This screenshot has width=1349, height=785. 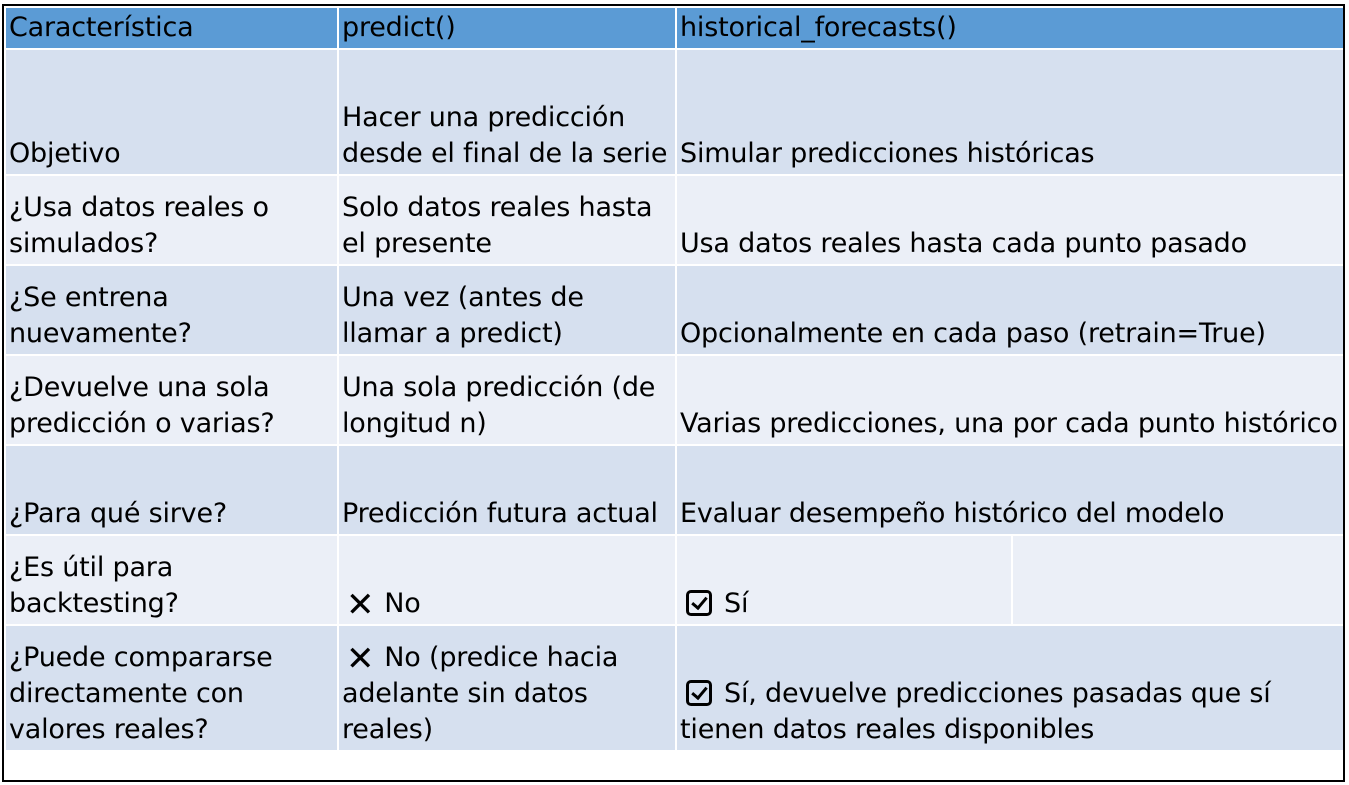 What do you see at coordinates (507, 580) in the screenshot?
I see `predict-cell: ✕ No` at bounding box center [507, 580].